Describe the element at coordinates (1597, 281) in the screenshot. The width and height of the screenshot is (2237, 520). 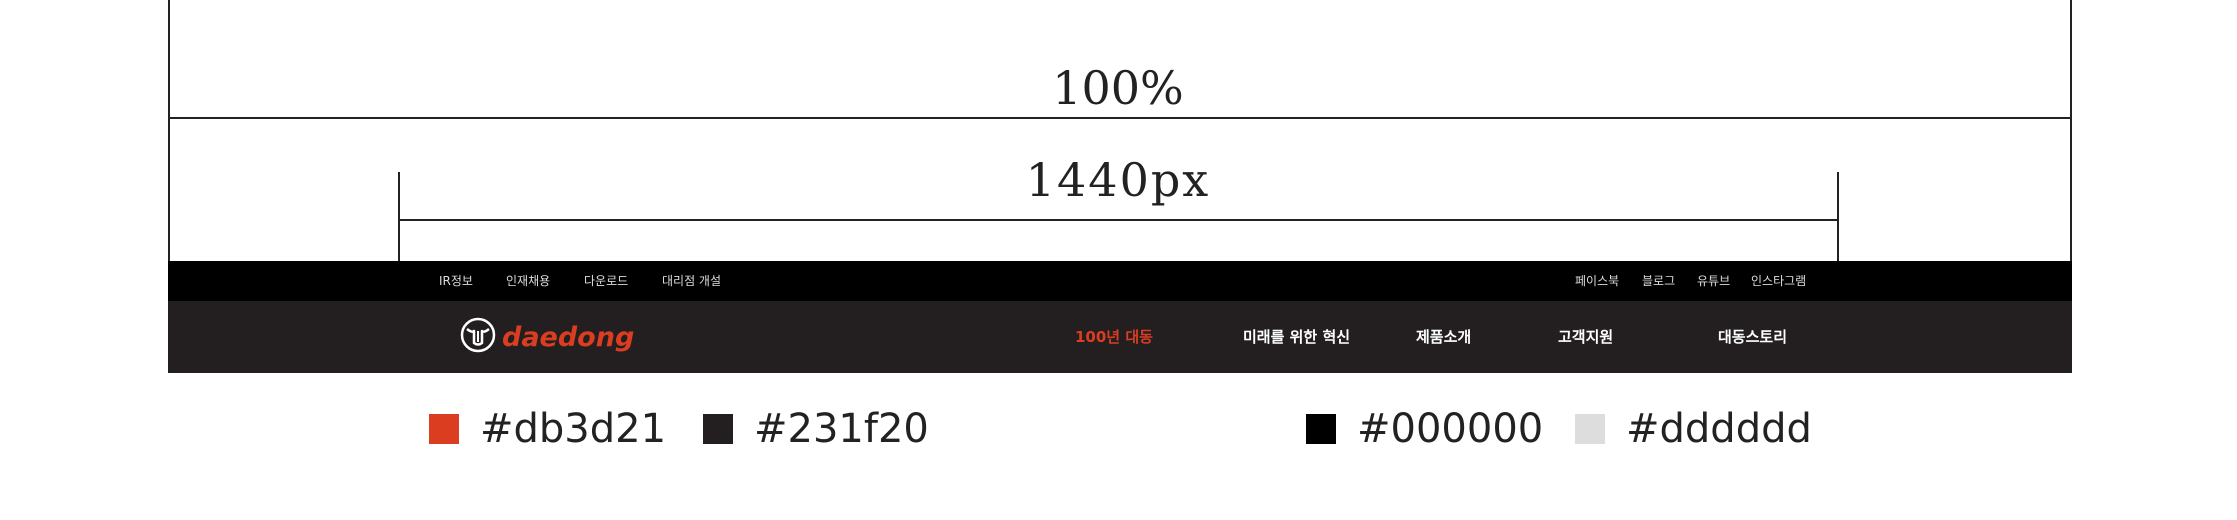
I see `link-facebook: 페이스북` at that location.